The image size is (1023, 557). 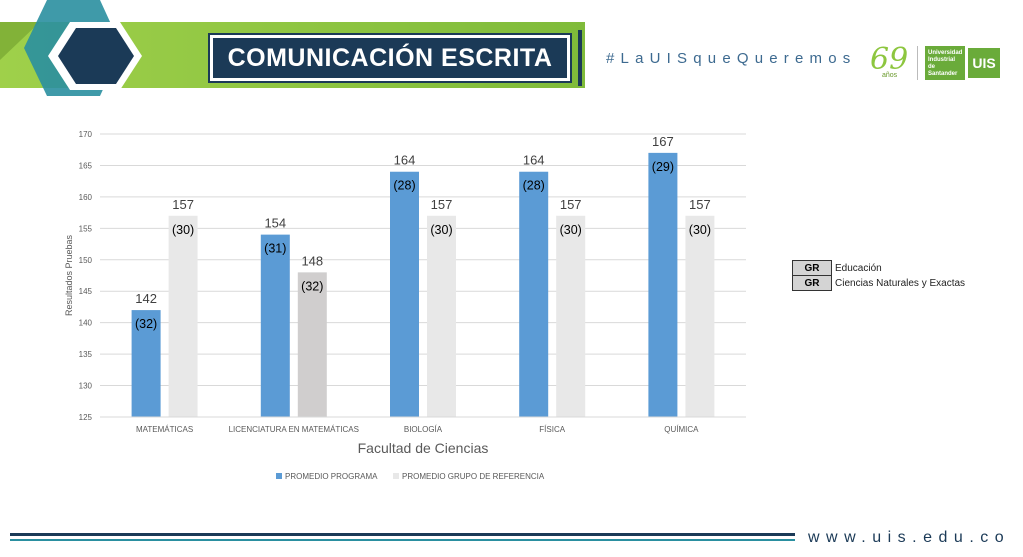 I want to click on y-tick-label: 140, so click(x=86, y=323).